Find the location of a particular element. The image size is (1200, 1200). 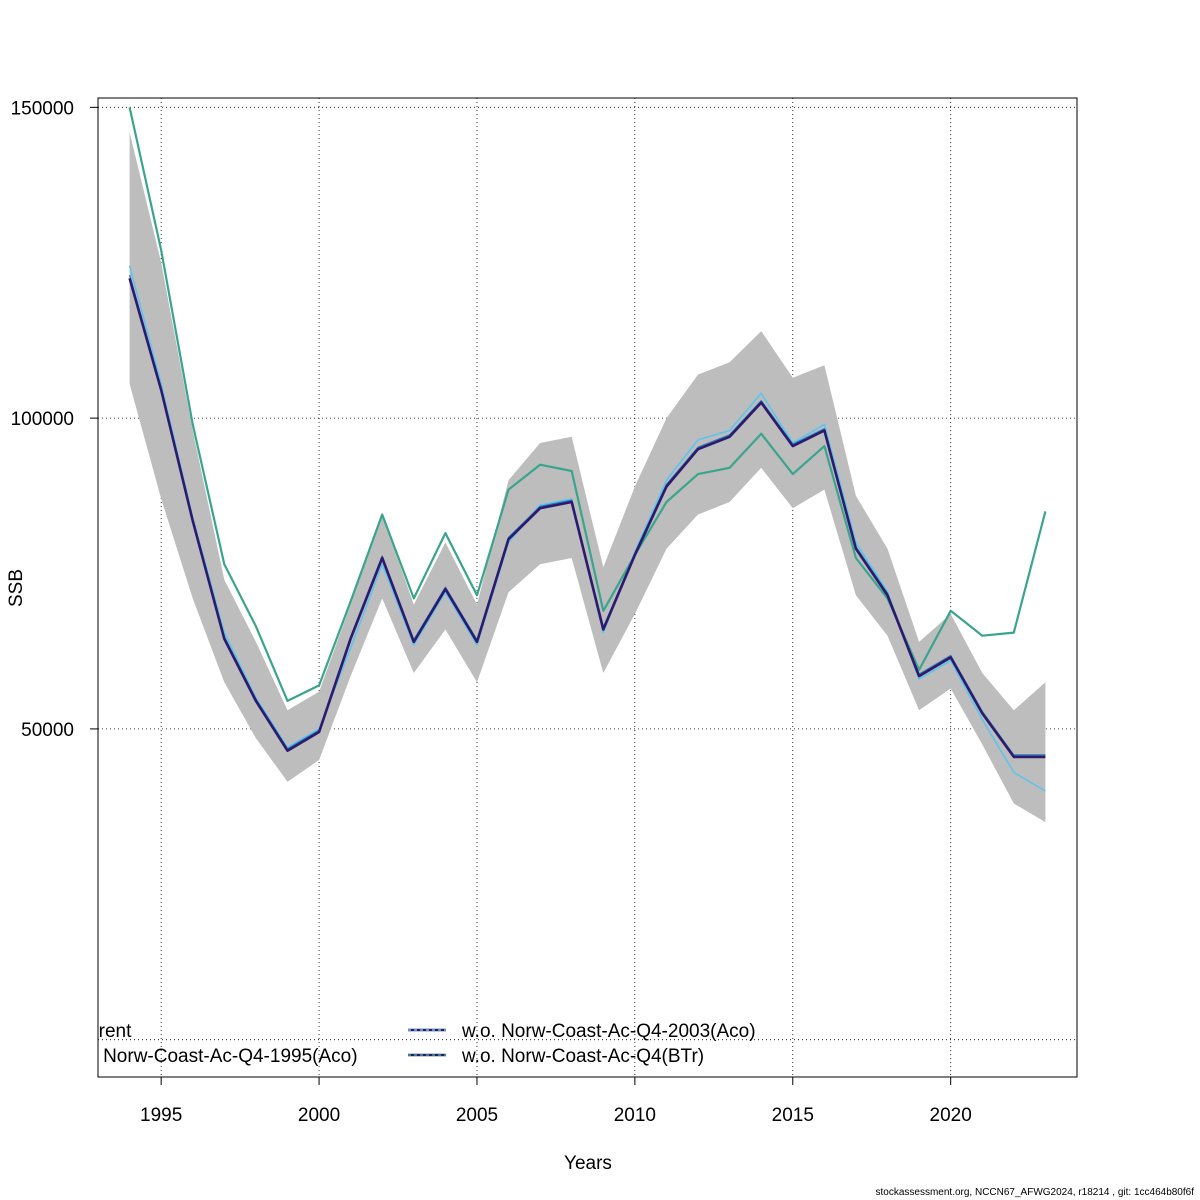

x-tick-label-2005: 2005 is located at coordinates (477, 1115).